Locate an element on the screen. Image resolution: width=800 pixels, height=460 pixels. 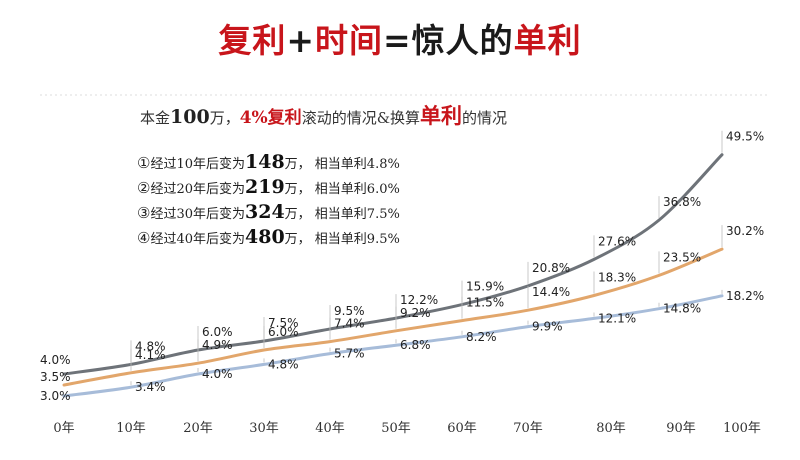
chart-subtitle: 本金100万，4%复利滚动的情况&换算单利的情况 is located at coordinates (323, 115).